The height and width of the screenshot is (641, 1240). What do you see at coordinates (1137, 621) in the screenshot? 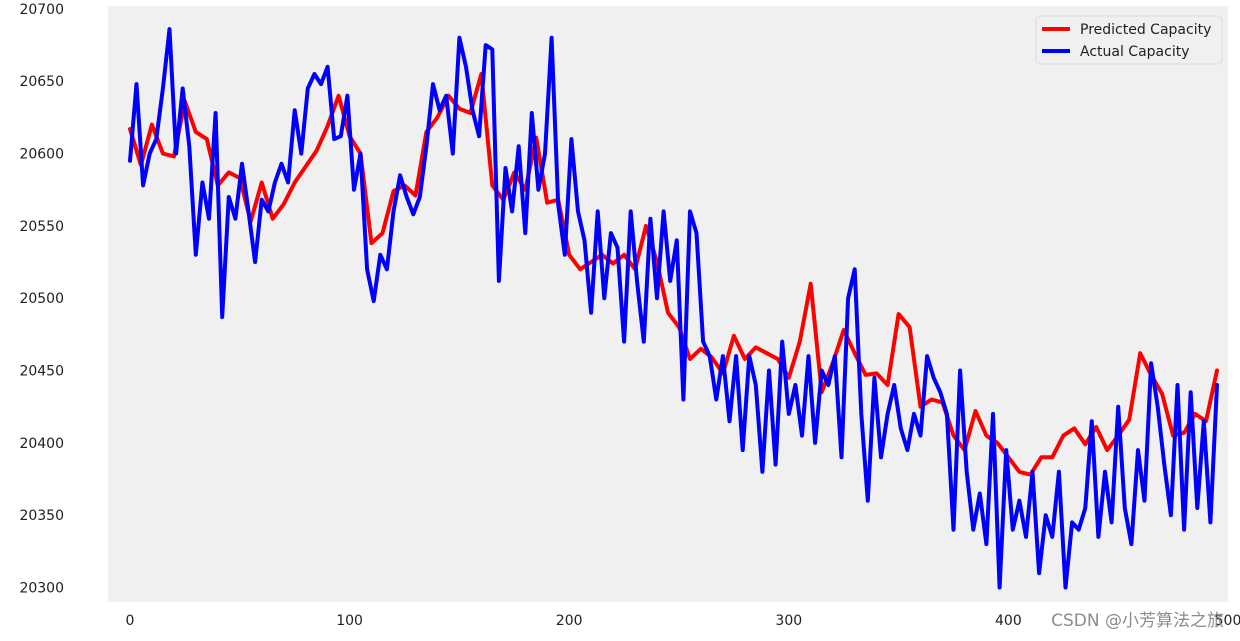
I see `watermark-text: CSDN @小芳算法之旅` at bounding box center [1137, 621].